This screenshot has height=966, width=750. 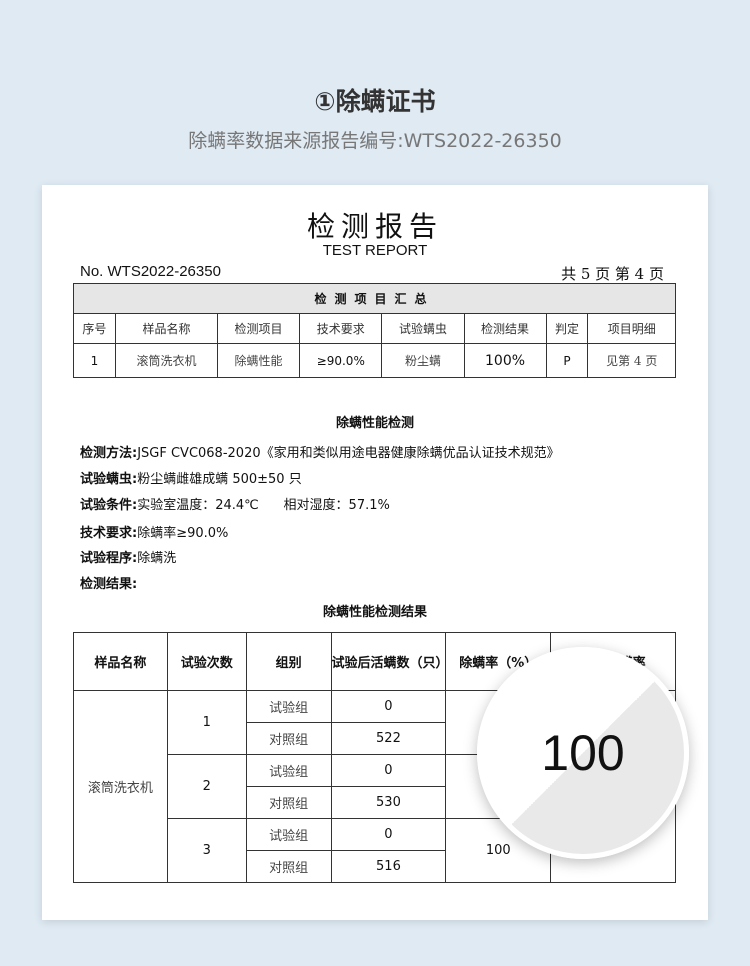 I want to click on cell: ≥90.0%, so click(x=341, y=360).